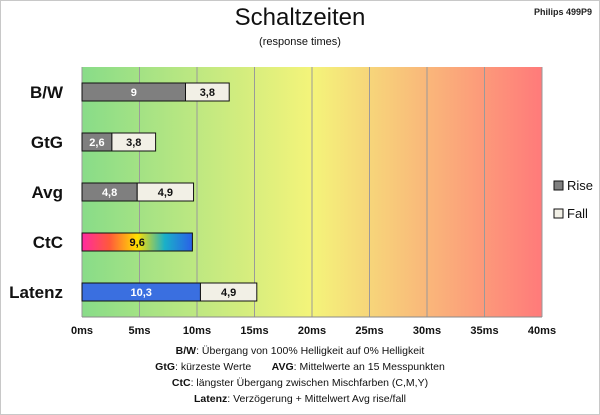 Image resolution: width=600 pixels, height=415 pixels. What do you see at coordinates (558, 213) in the screenshot?
I see `light-square-icon` at bounding box center [558, 213].